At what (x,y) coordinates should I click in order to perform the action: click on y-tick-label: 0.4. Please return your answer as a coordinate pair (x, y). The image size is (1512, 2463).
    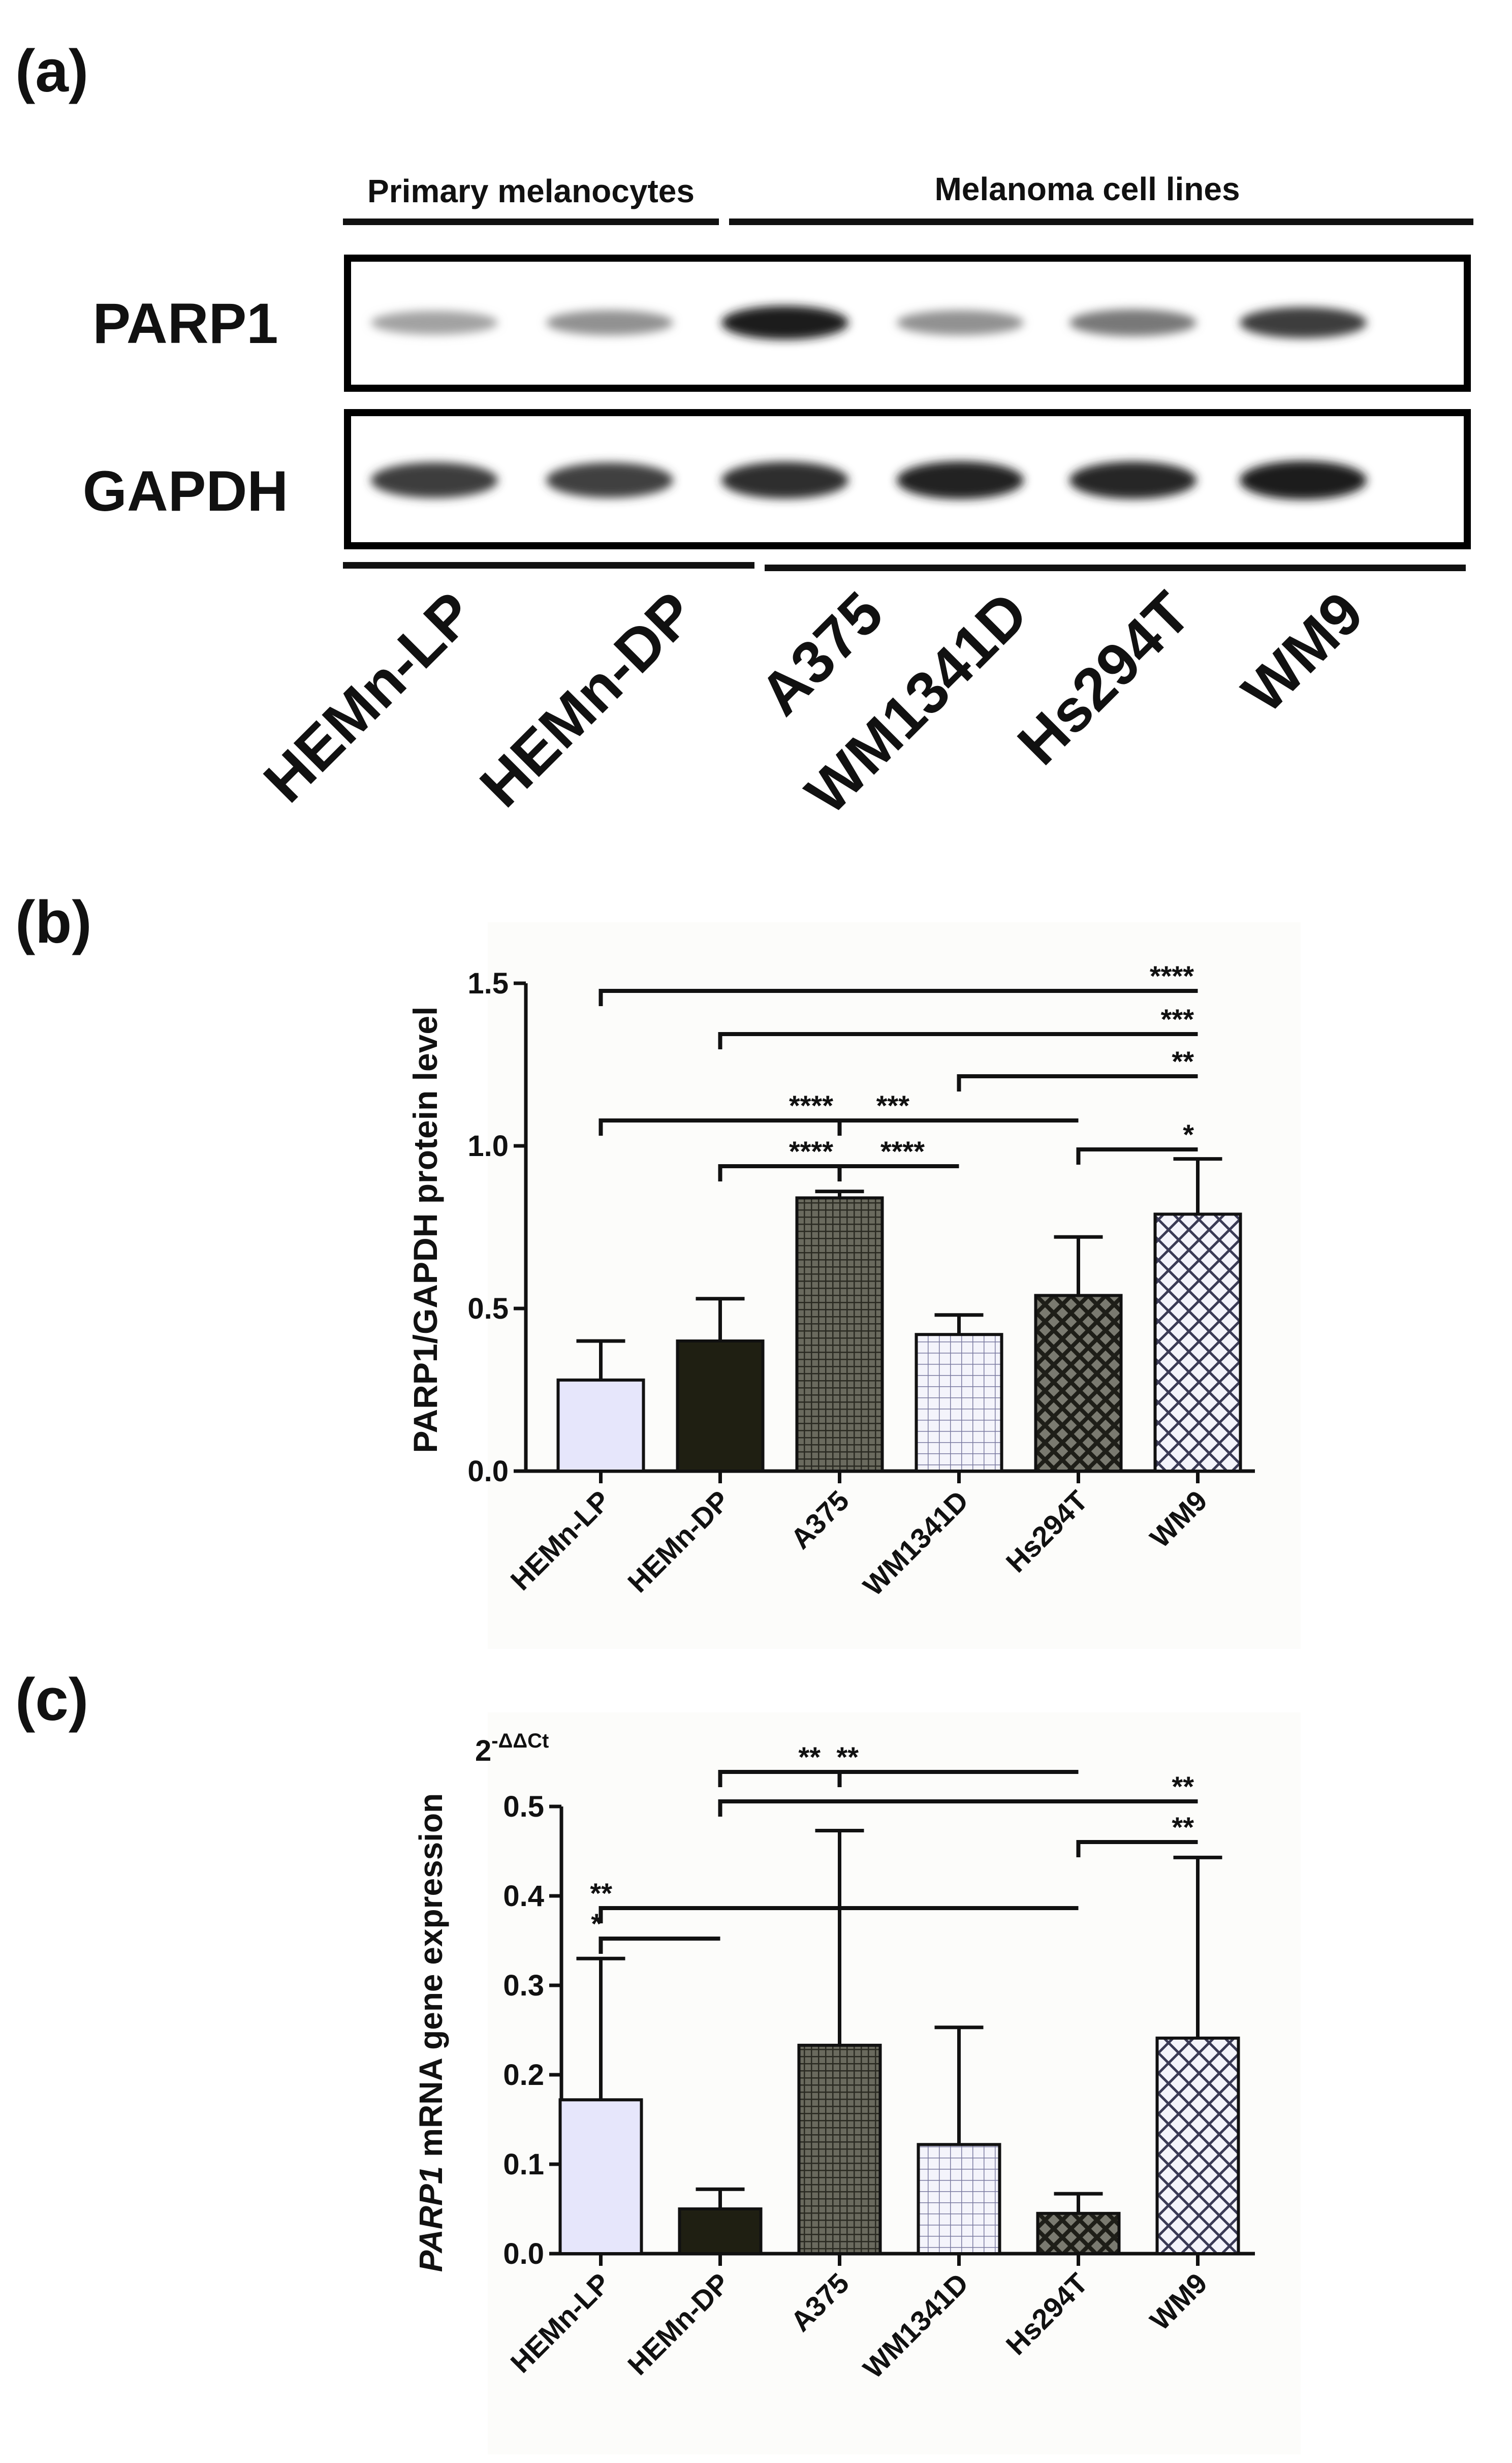
    Looking at the image, I should click on (523, 1896).